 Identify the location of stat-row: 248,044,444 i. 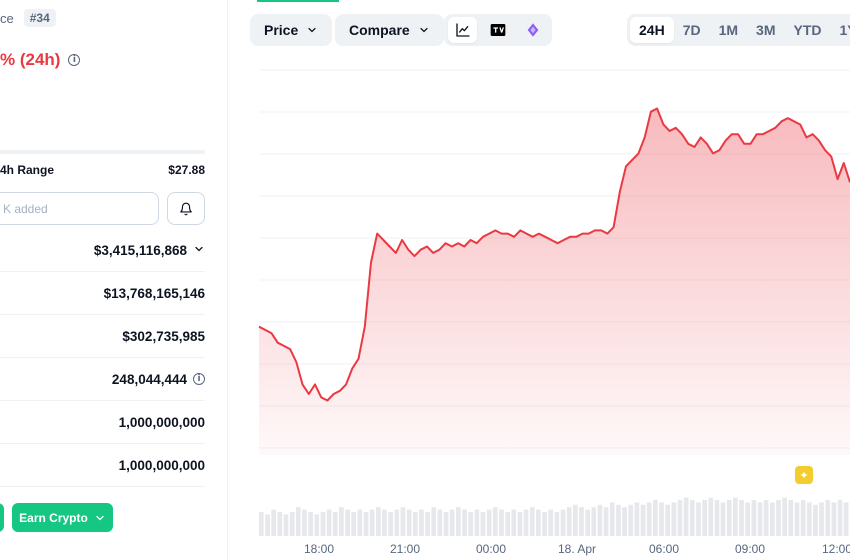
(102, 379).